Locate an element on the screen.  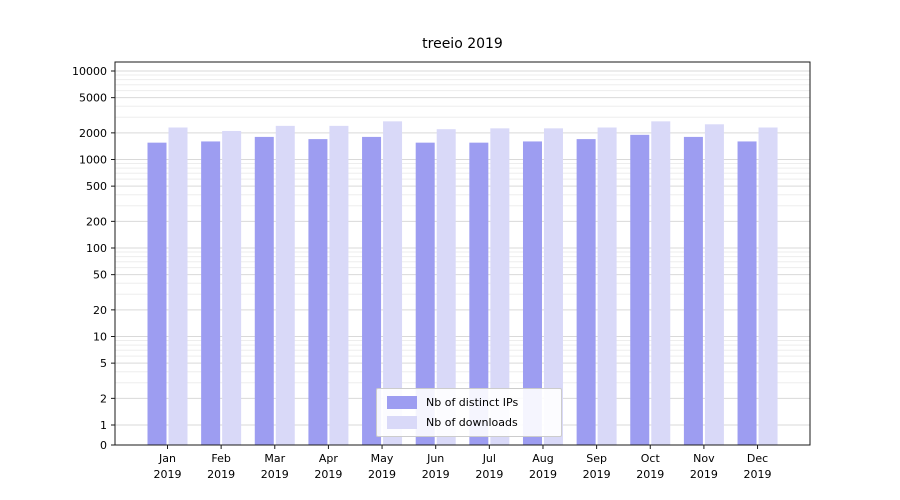
legend-swatch-downloads is located at coordinates (402, 422).